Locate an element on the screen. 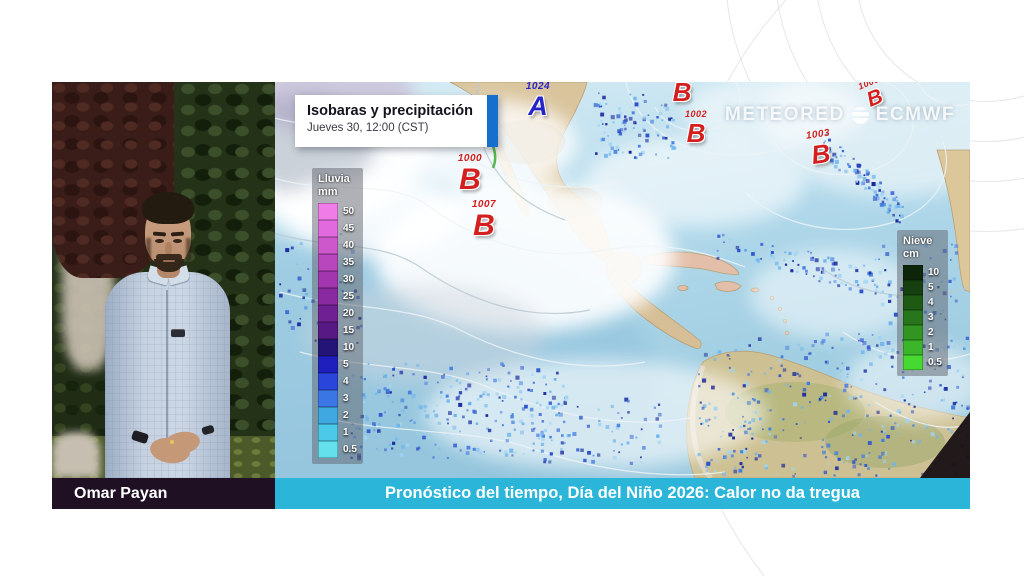 This screenshot has width=1024, height=576. legend-item: 25 is located at coordinates (337, 296).